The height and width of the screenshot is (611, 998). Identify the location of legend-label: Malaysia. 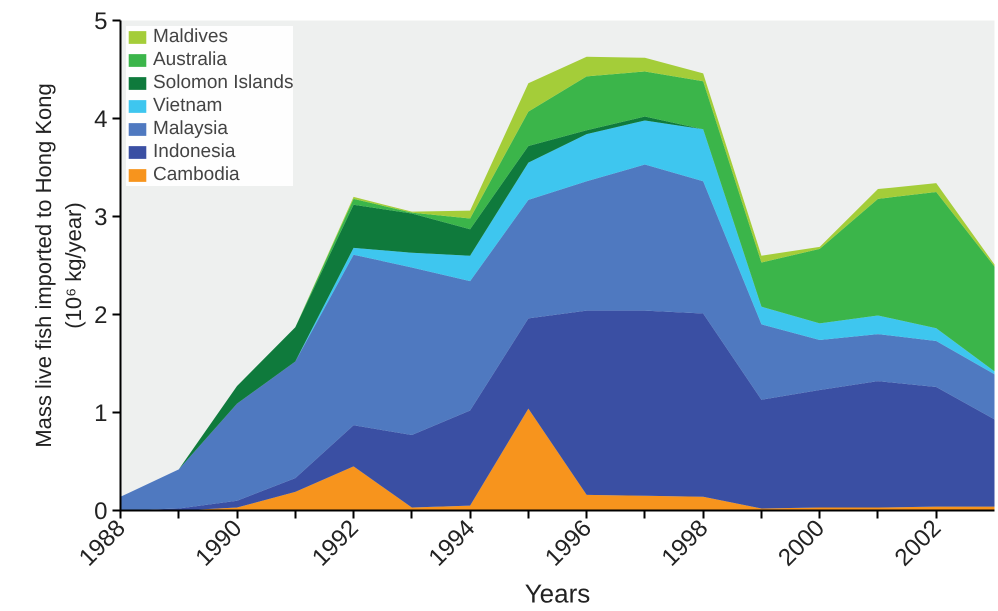
(190, 129).